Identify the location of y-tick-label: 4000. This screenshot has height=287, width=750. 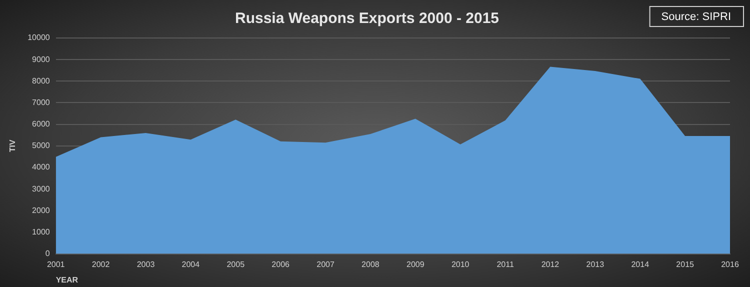
(41, 167).